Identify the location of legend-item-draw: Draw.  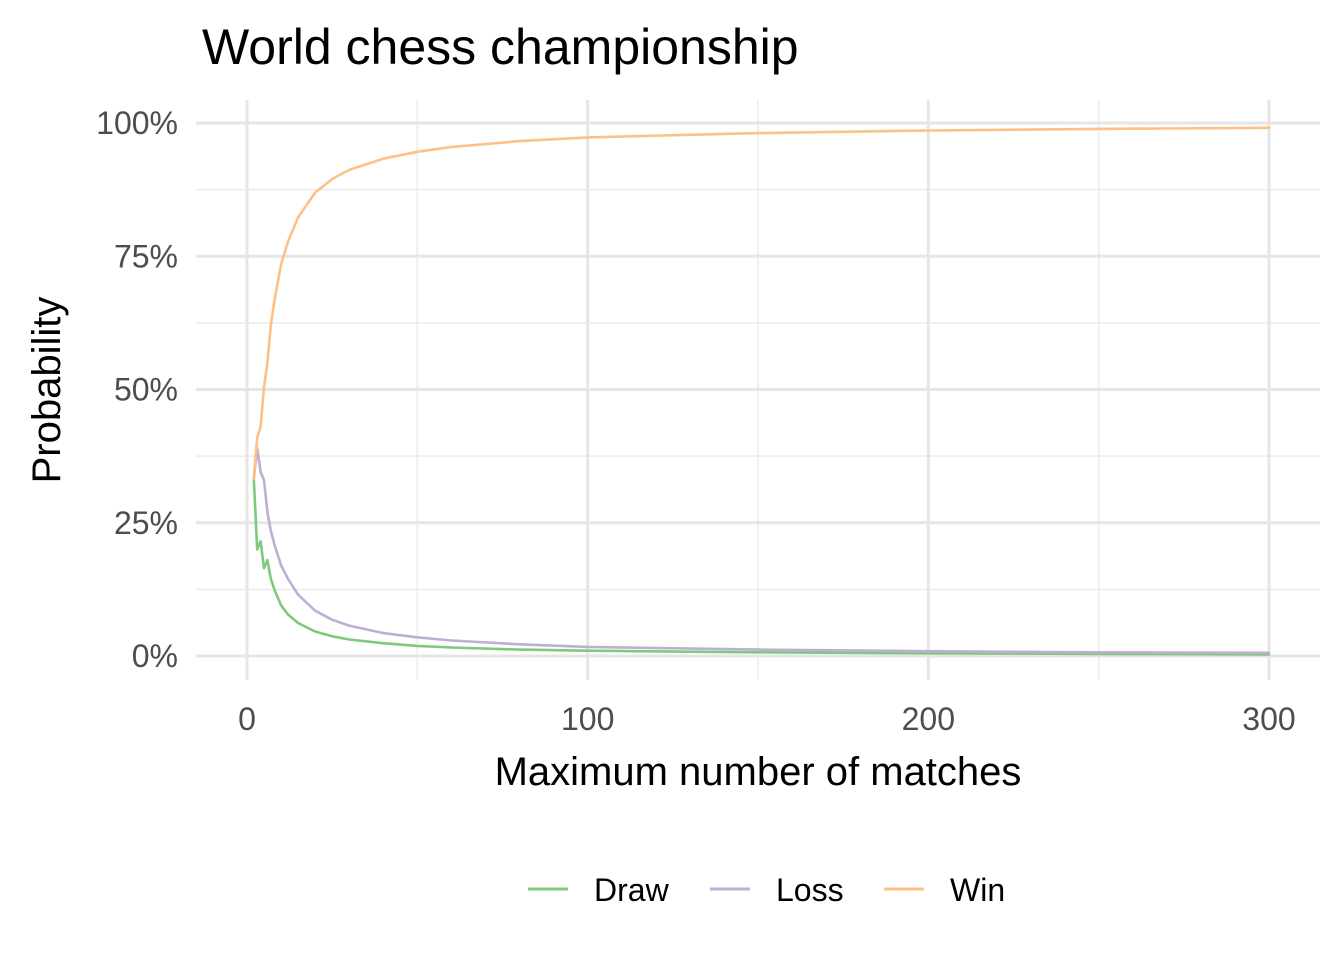
(599, 890).